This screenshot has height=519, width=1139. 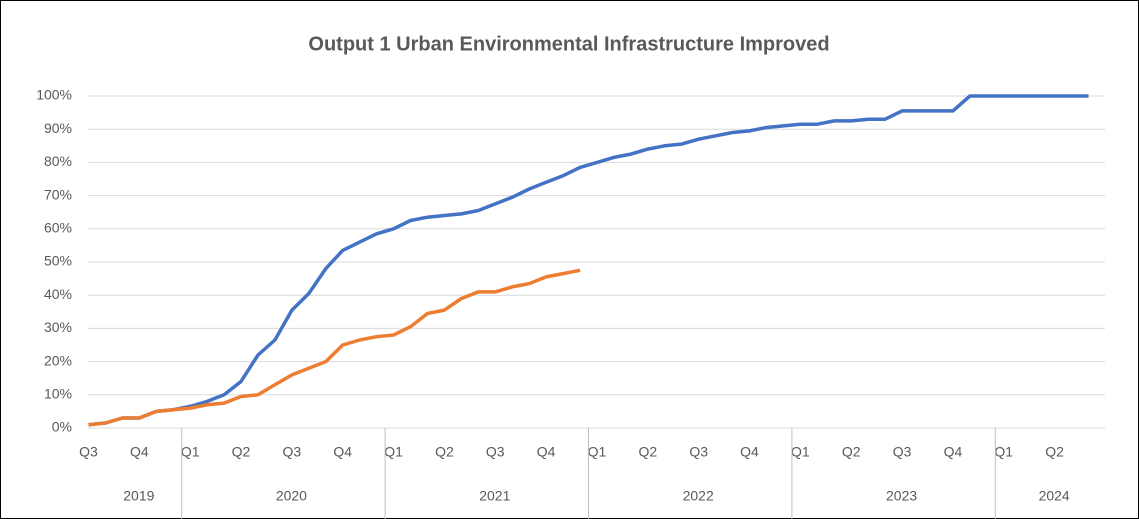 I want to click on year-label: 2021, so click(x=494, y=496).